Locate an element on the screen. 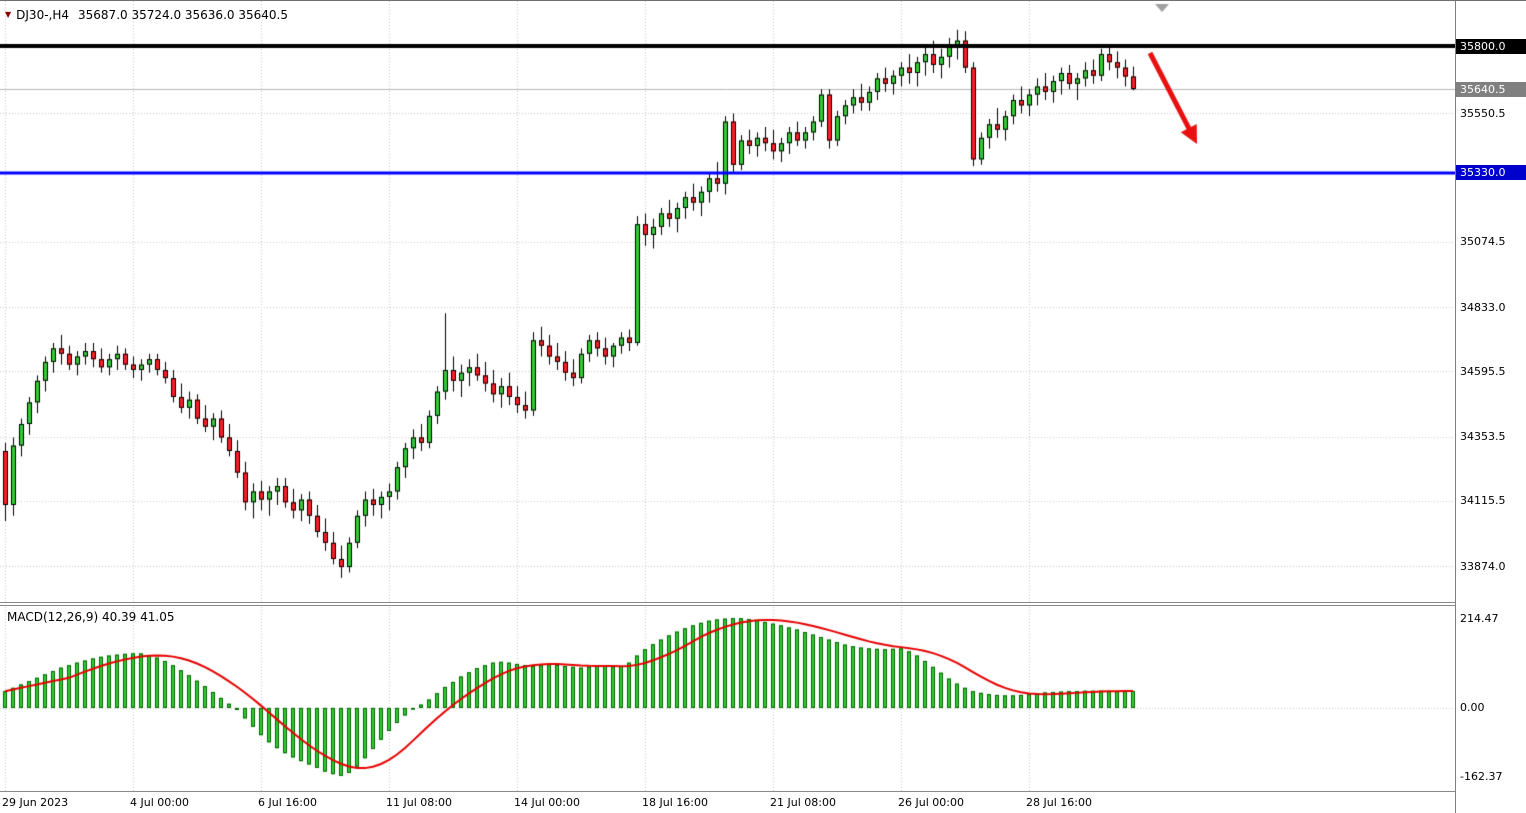 This screenshot has height=813, width=1526. time-label-18-Jul-16-00: 18 Jul 16:00 is located at coordinates (675, 802).